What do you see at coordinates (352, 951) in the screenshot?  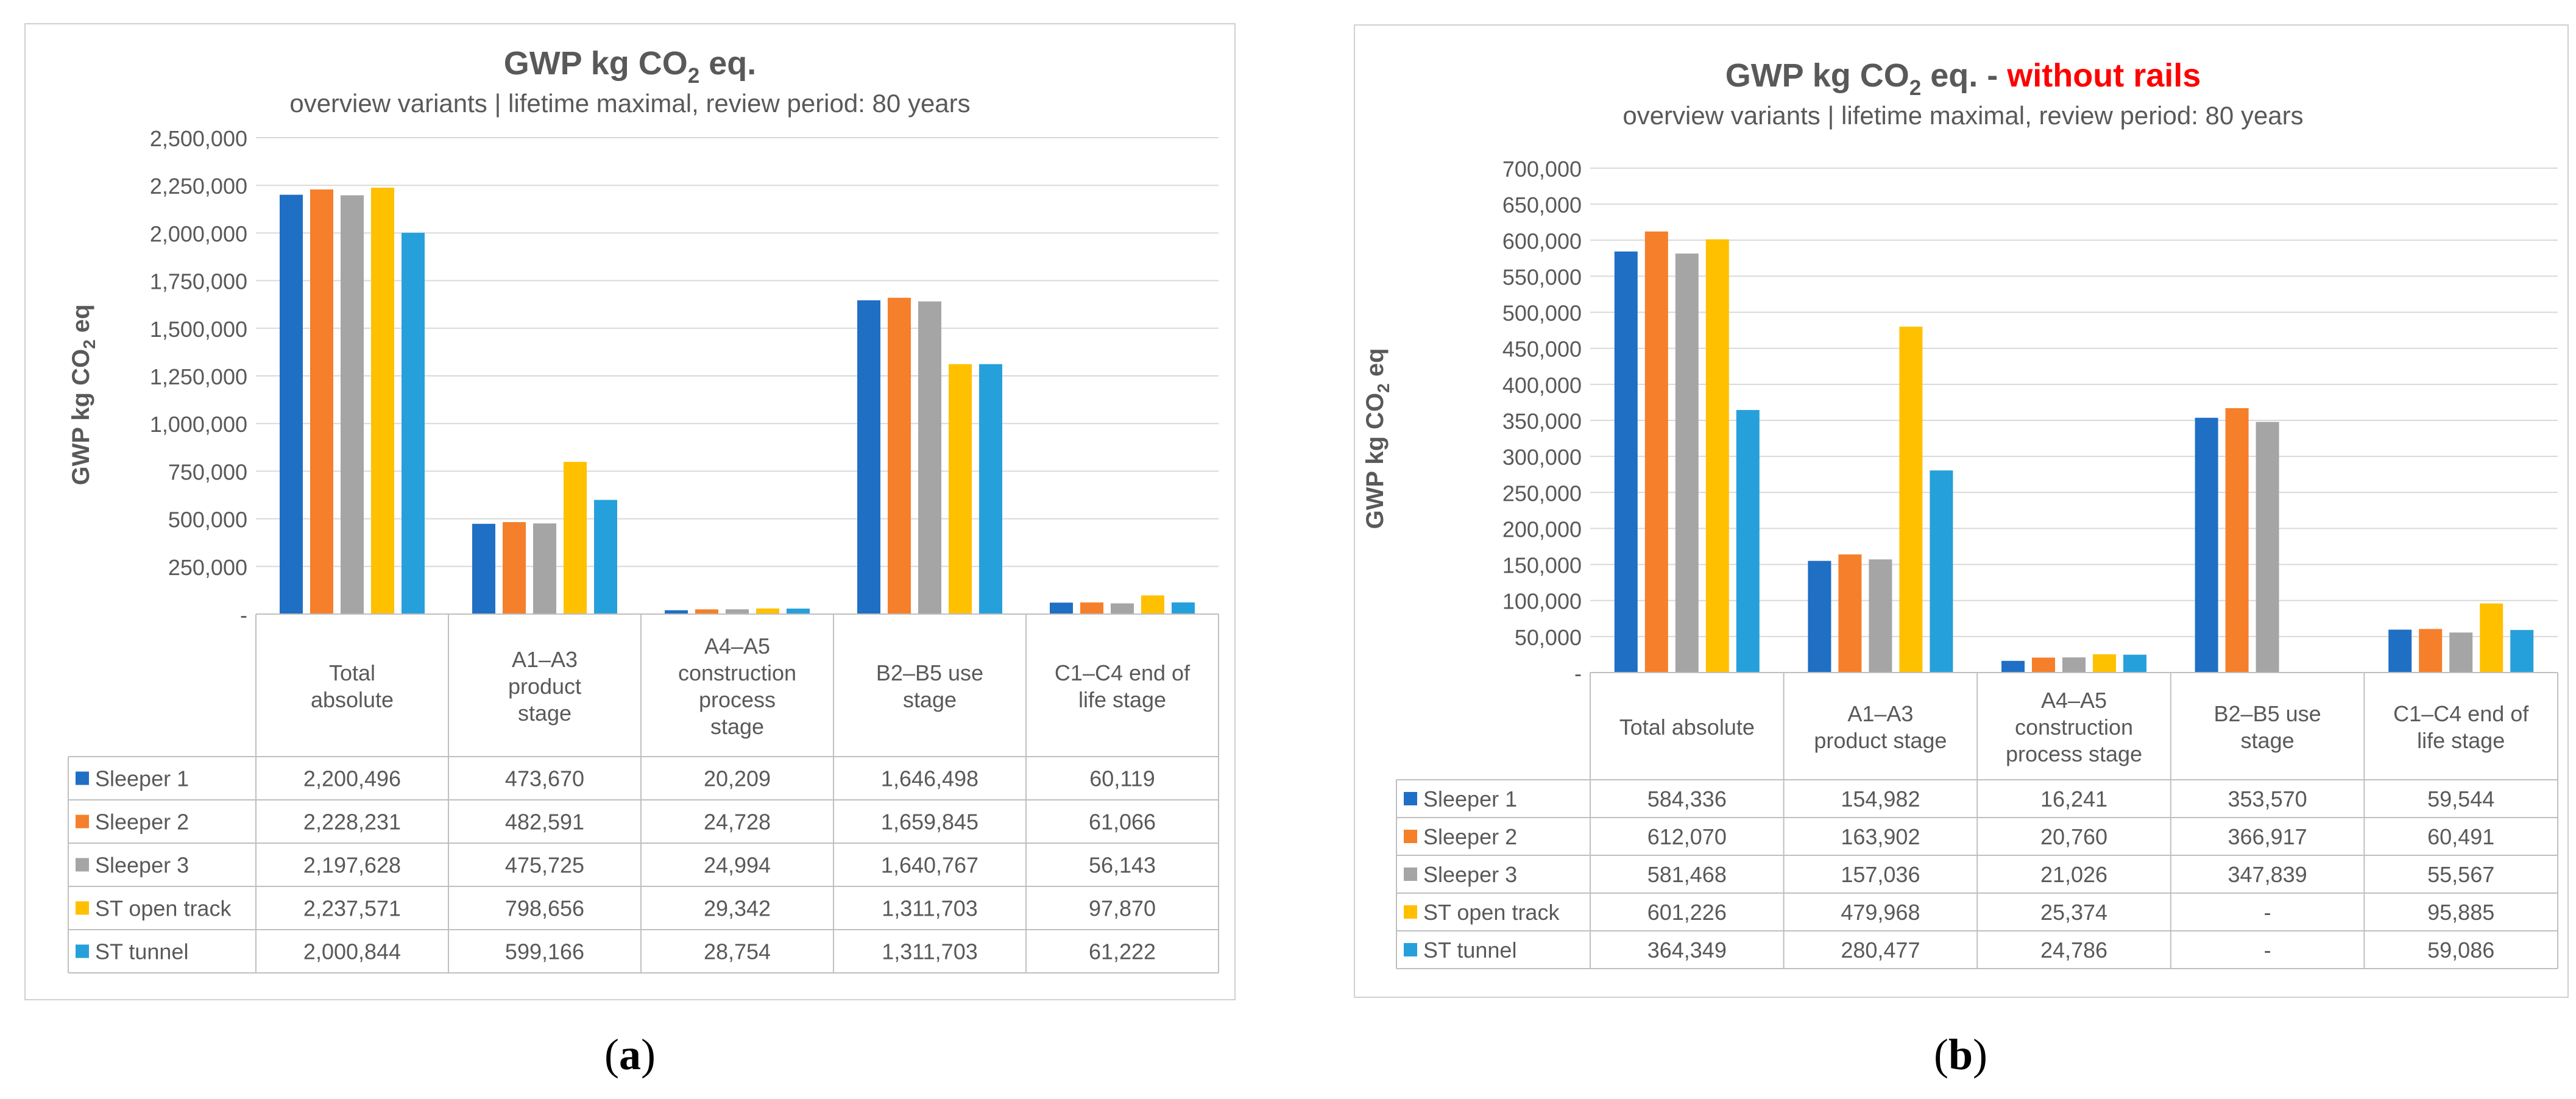 I see `chart-a-data-label: 2,000,844` at bounding box center [352, 951].